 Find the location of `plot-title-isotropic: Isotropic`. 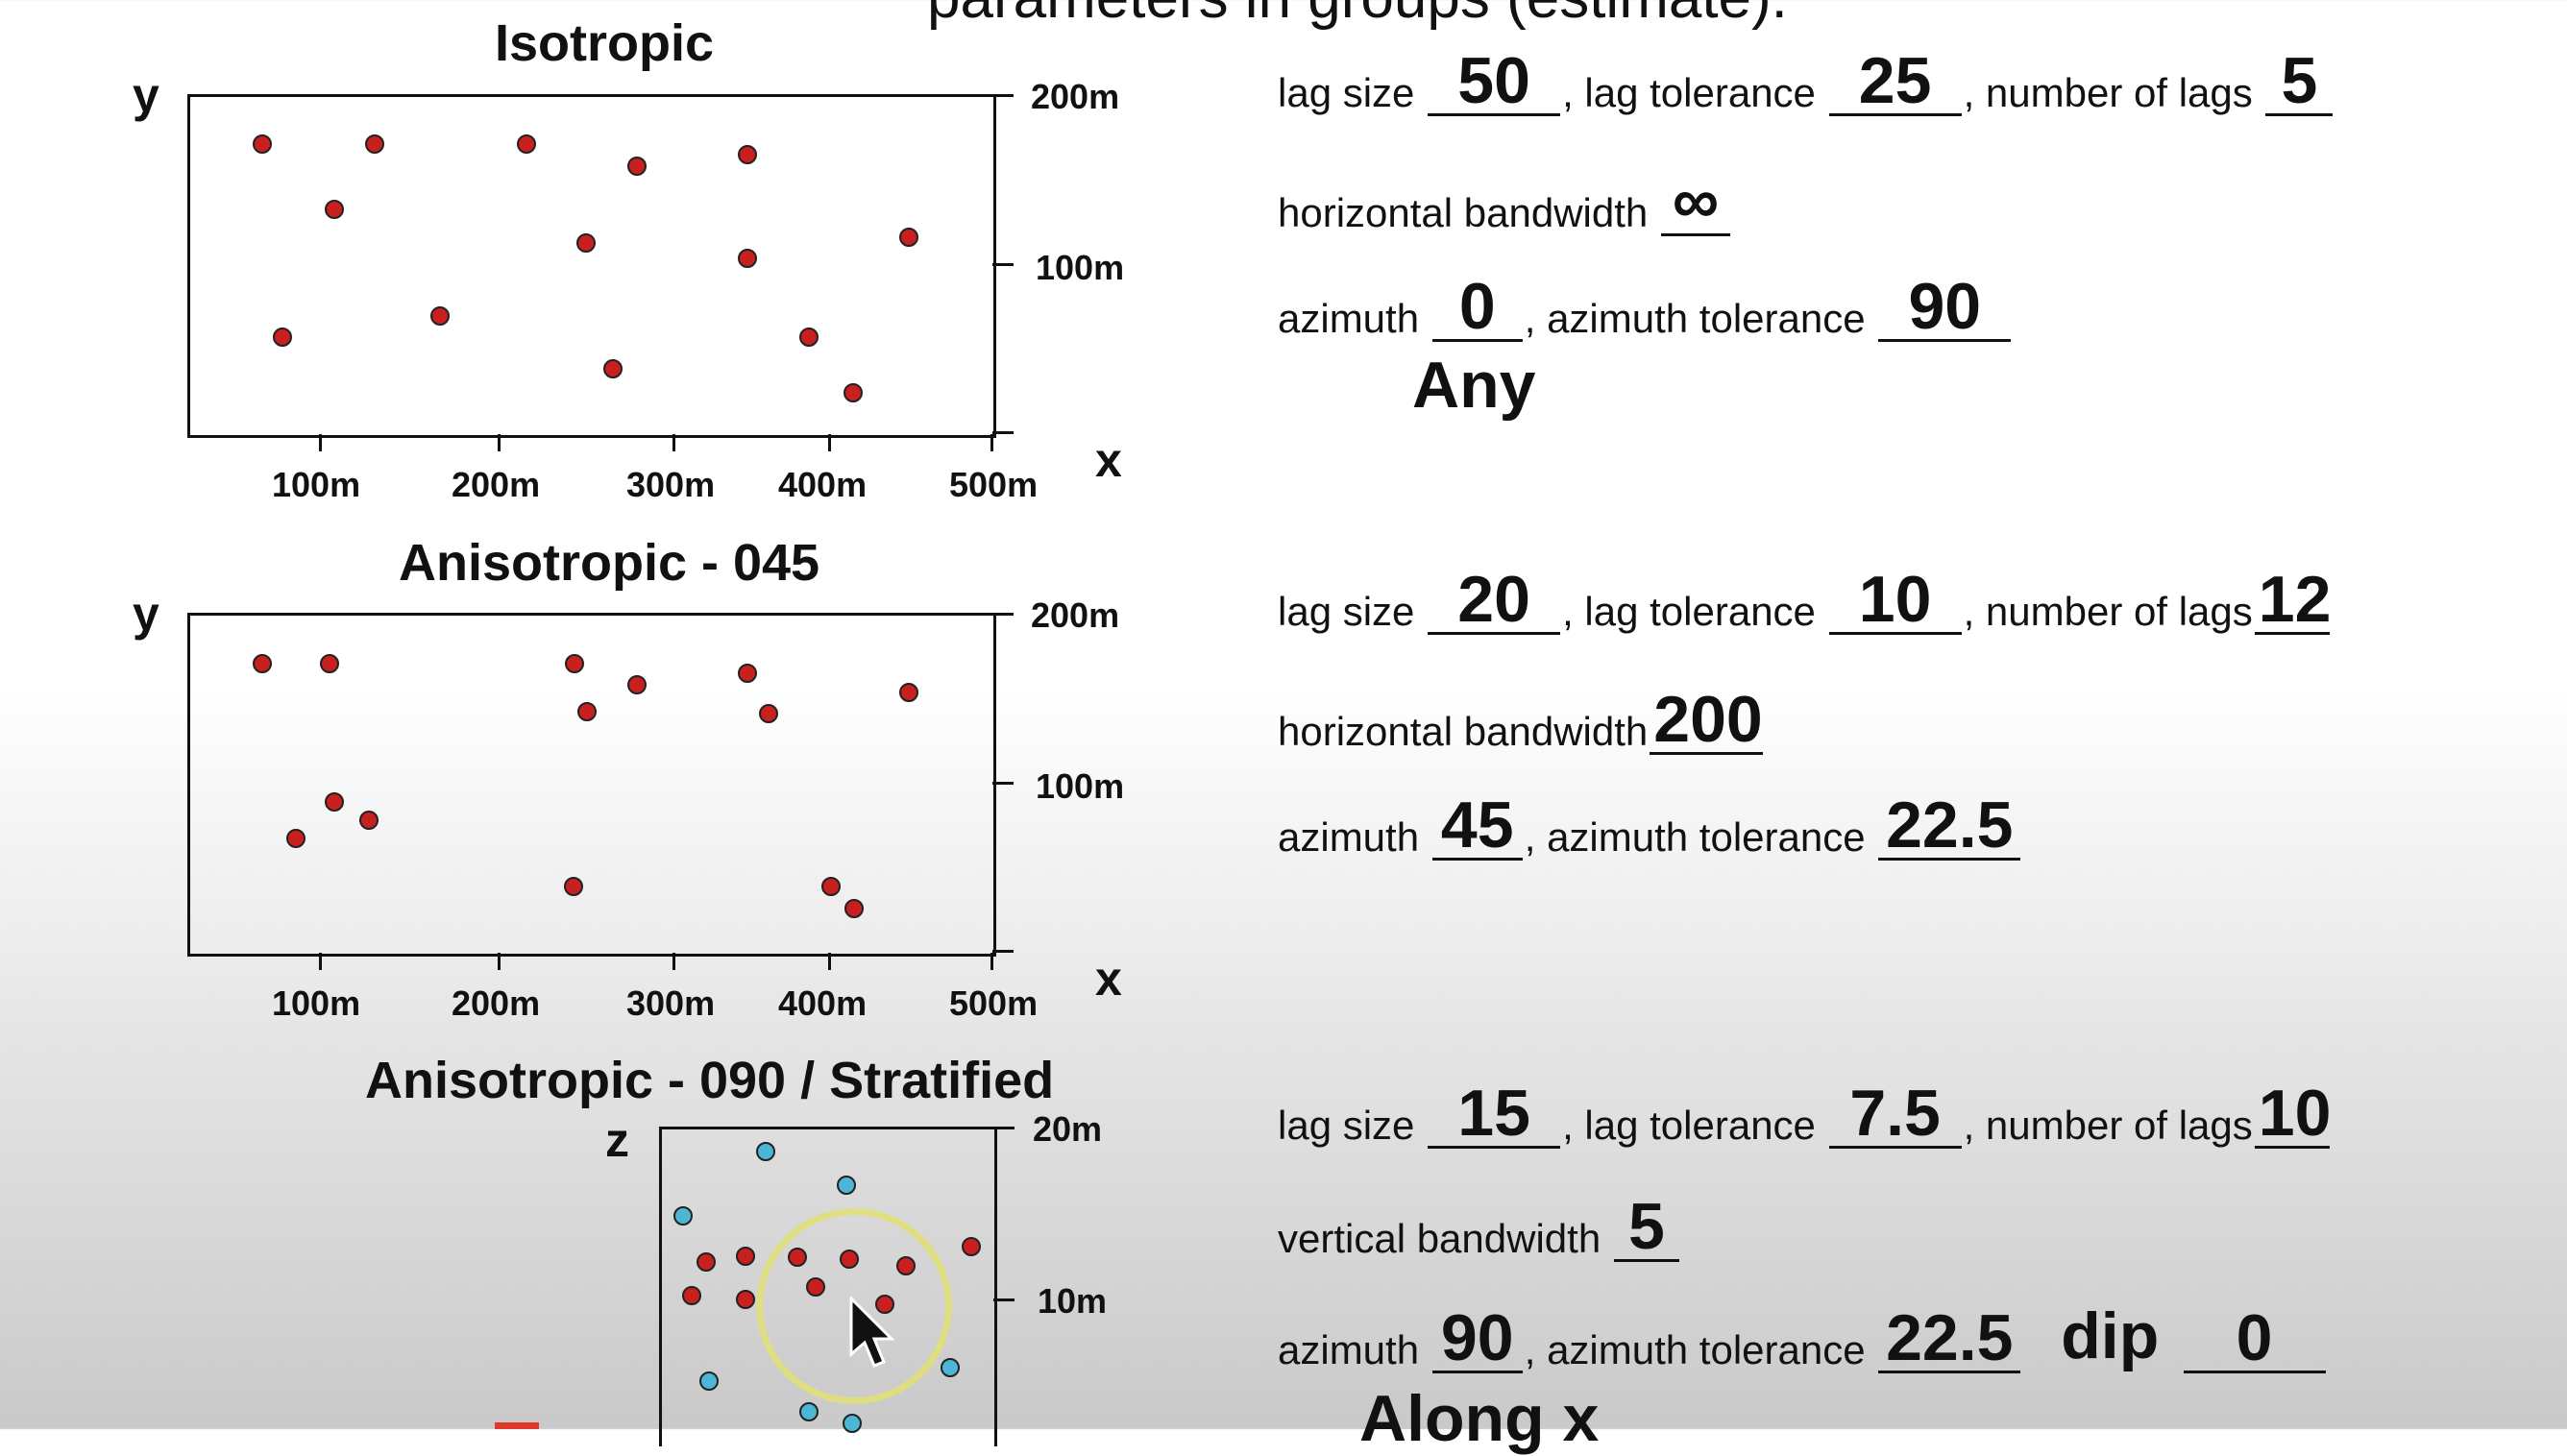

plot-title-isotropic: Isotropic is located at coordinates (605, 43).